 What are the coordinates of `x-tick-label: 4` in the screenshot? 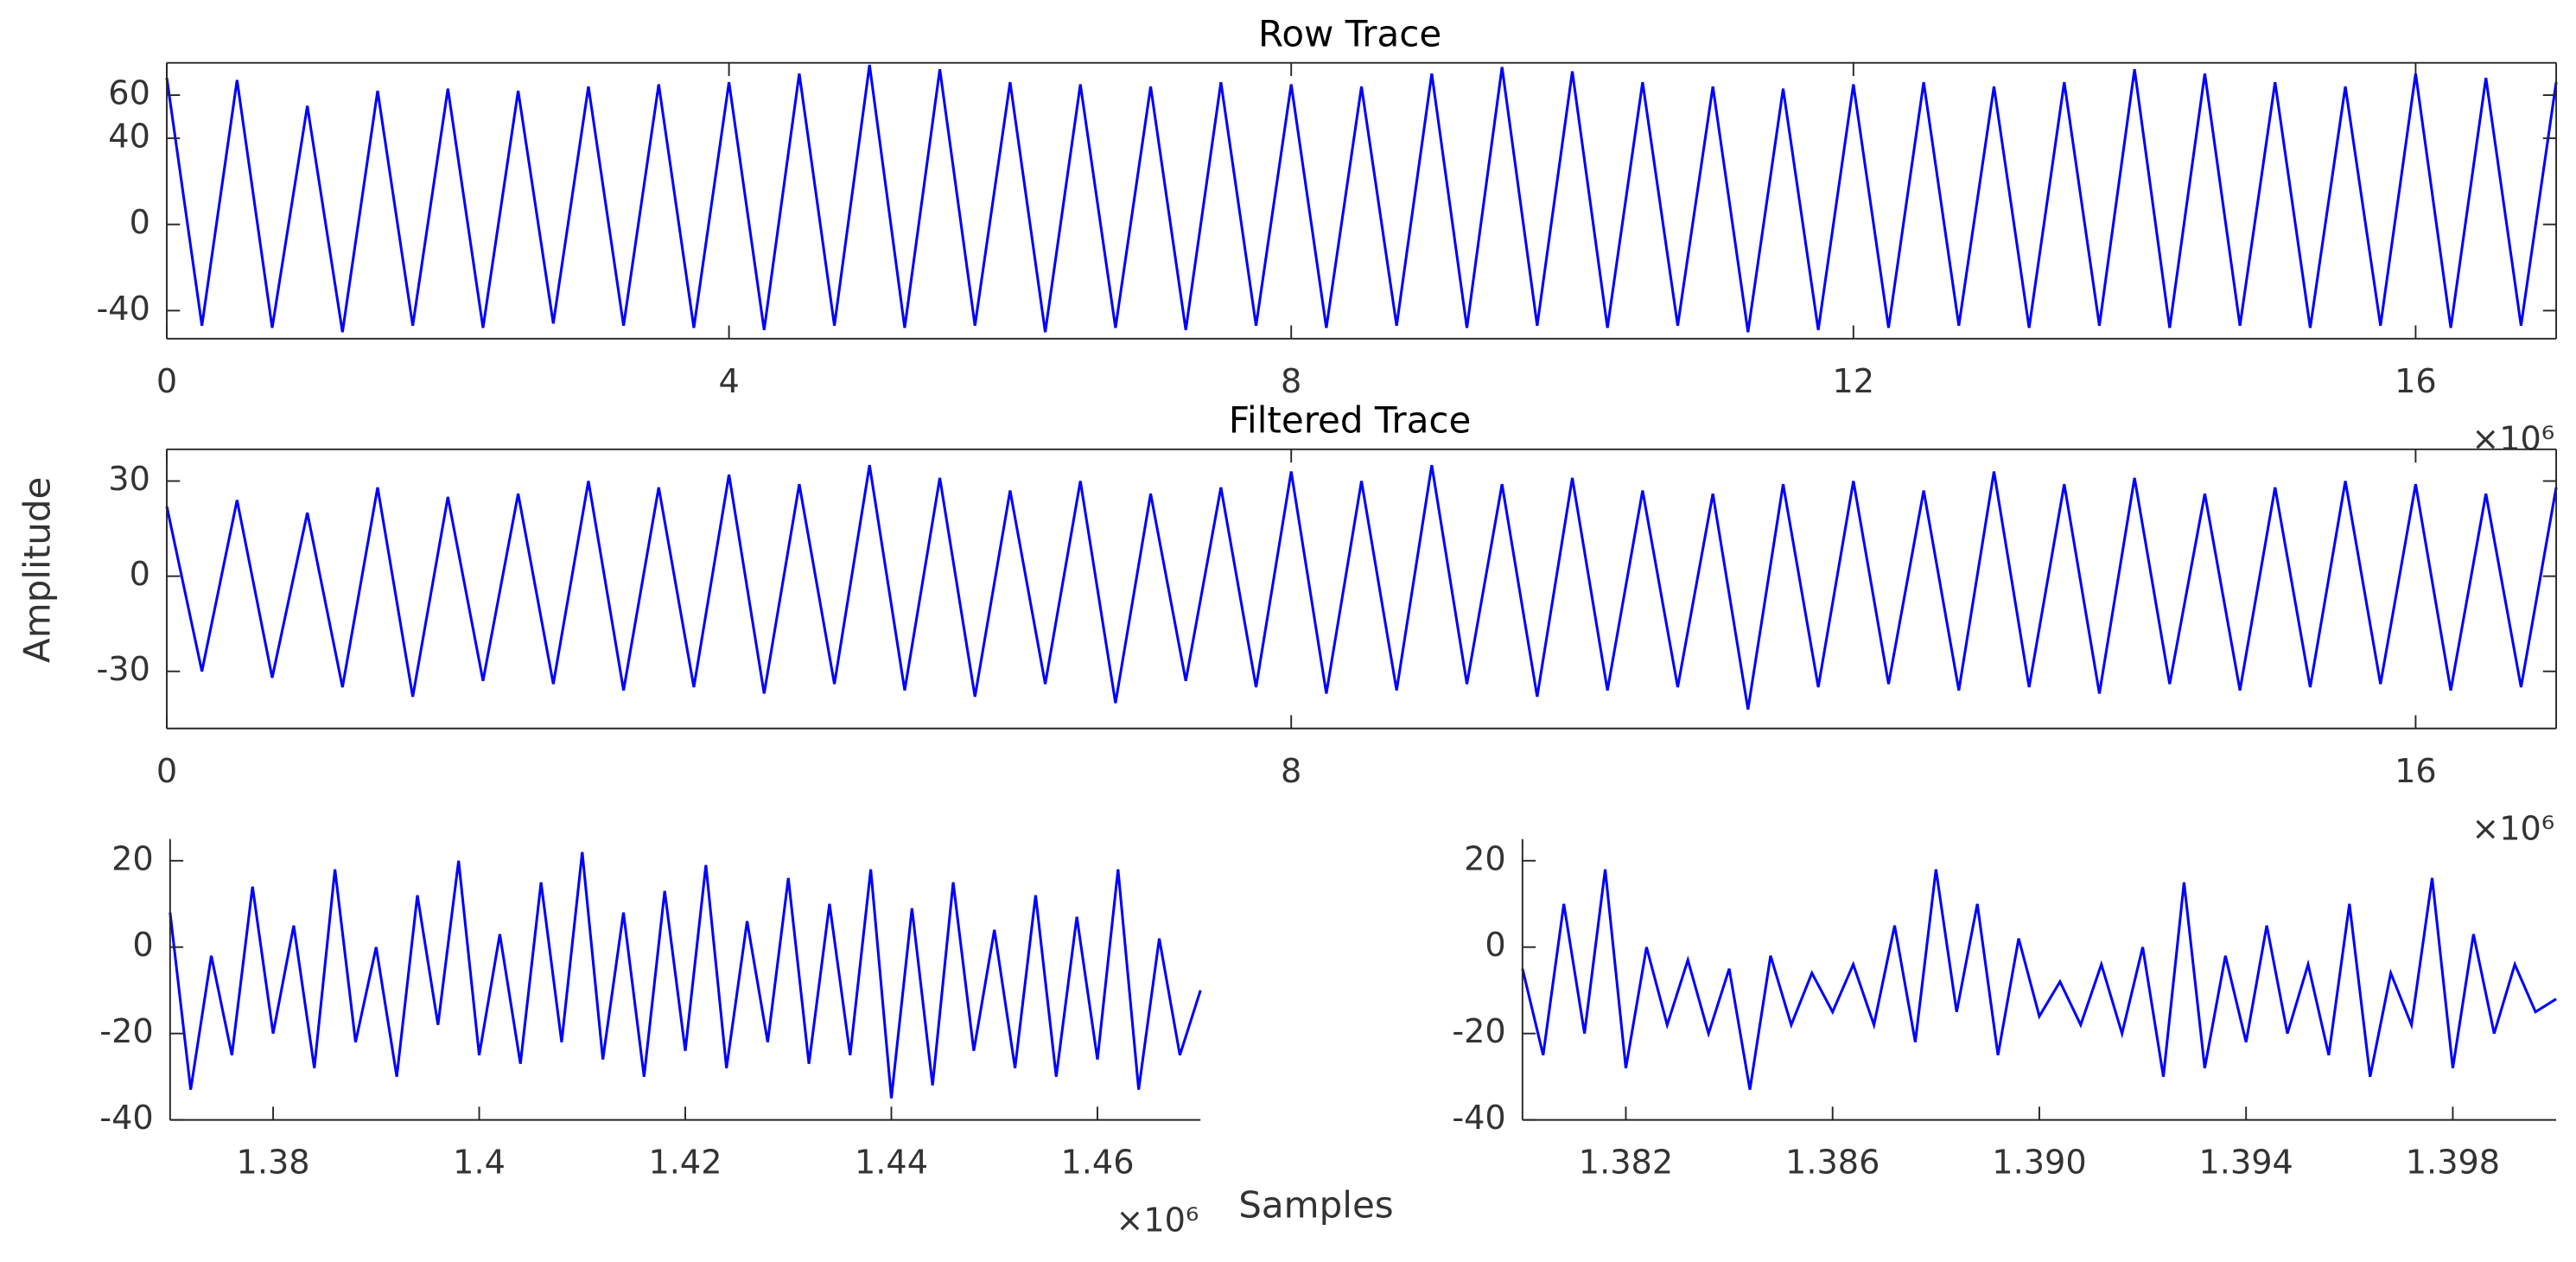 It's located at (728, 382).